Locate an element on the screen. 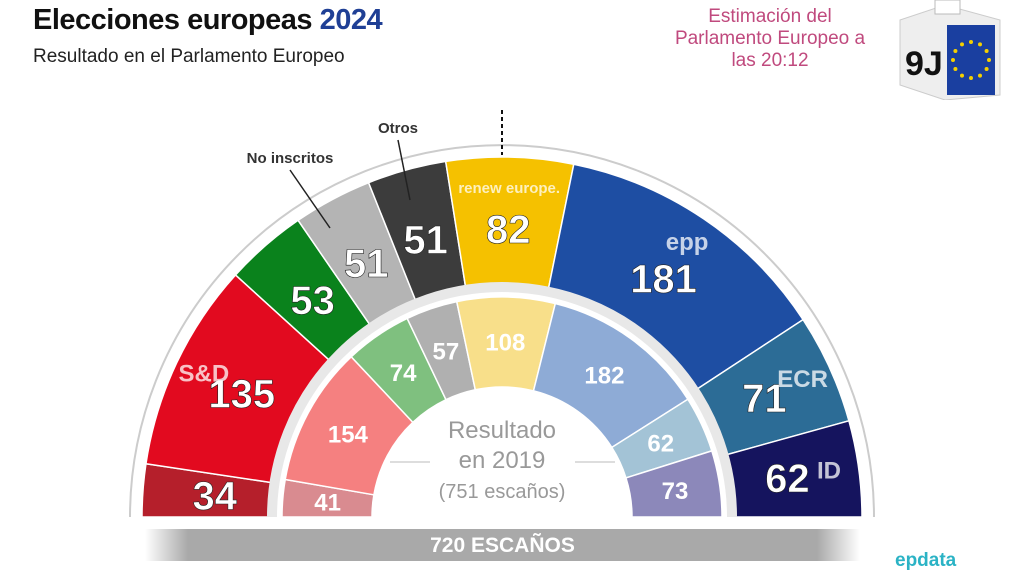 The height and width of the screenshot is (576, 1024). party-name-label: No inscritos is located at coordinates (290, 158).